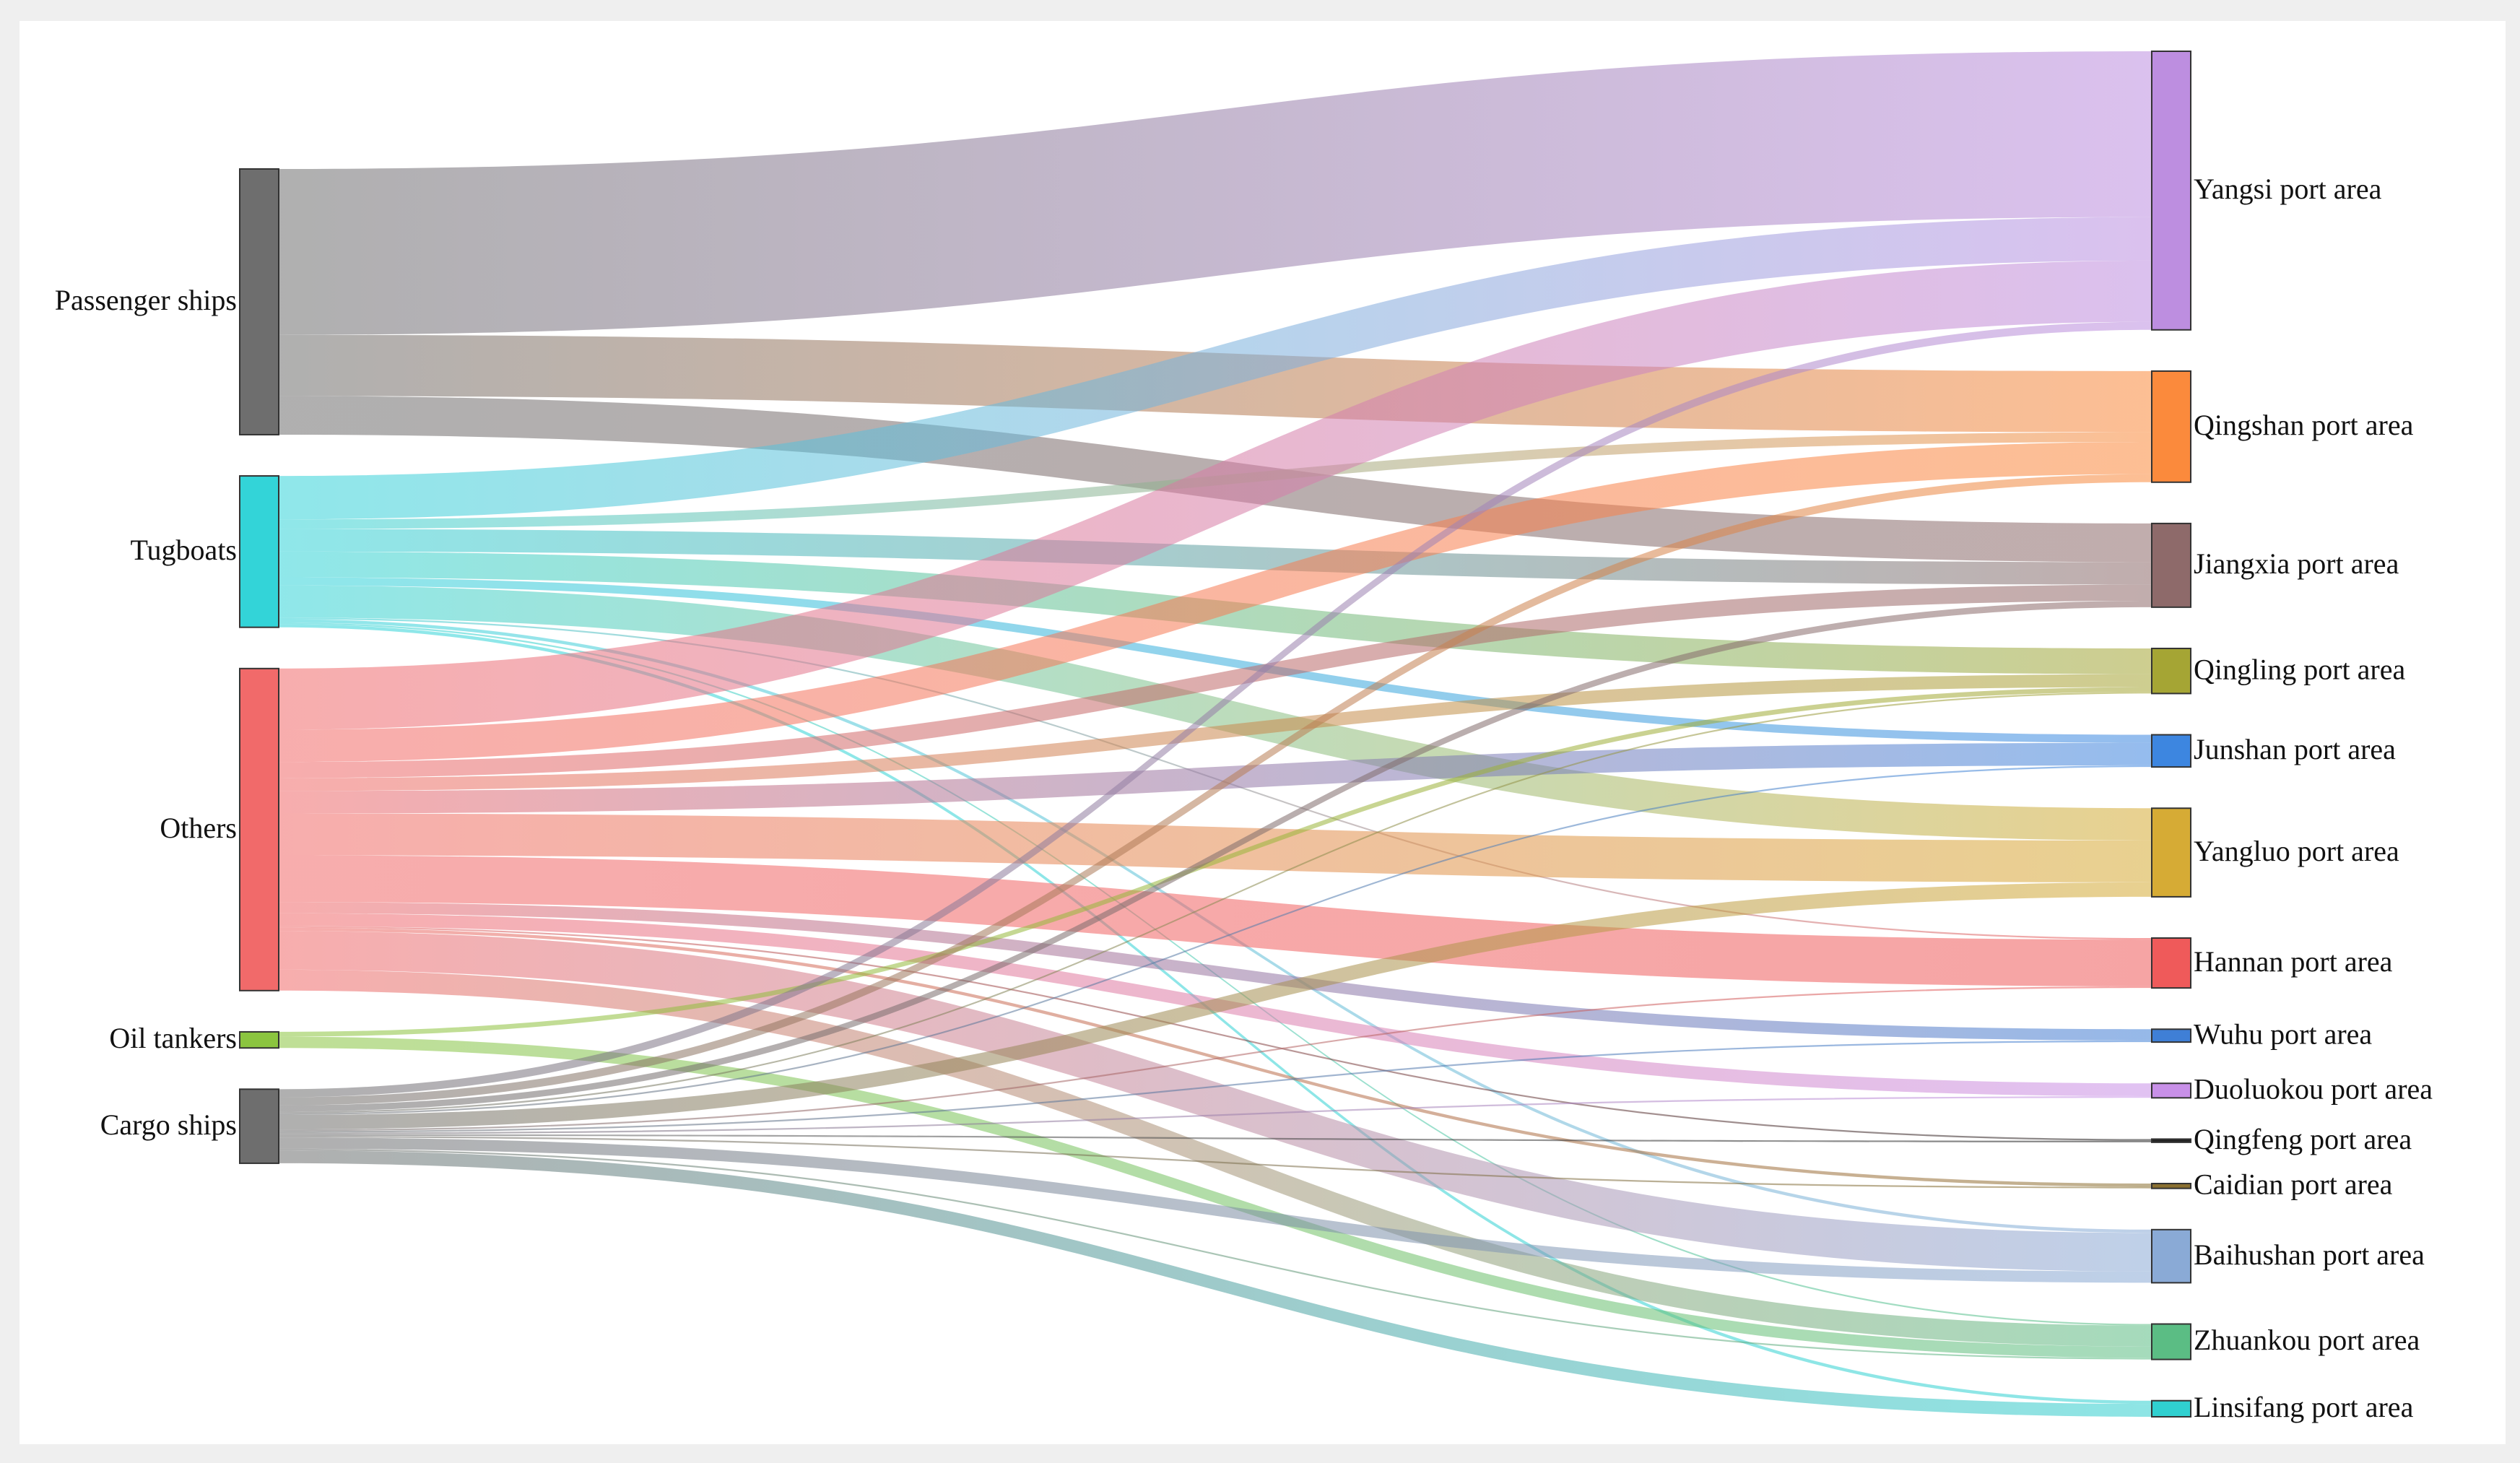 The image size is (2520, 1463). What do you see at coordinates (173, 1038) in the screenshot?
I see `source-label: Oil tankers` at bounding box center [173, 1038].